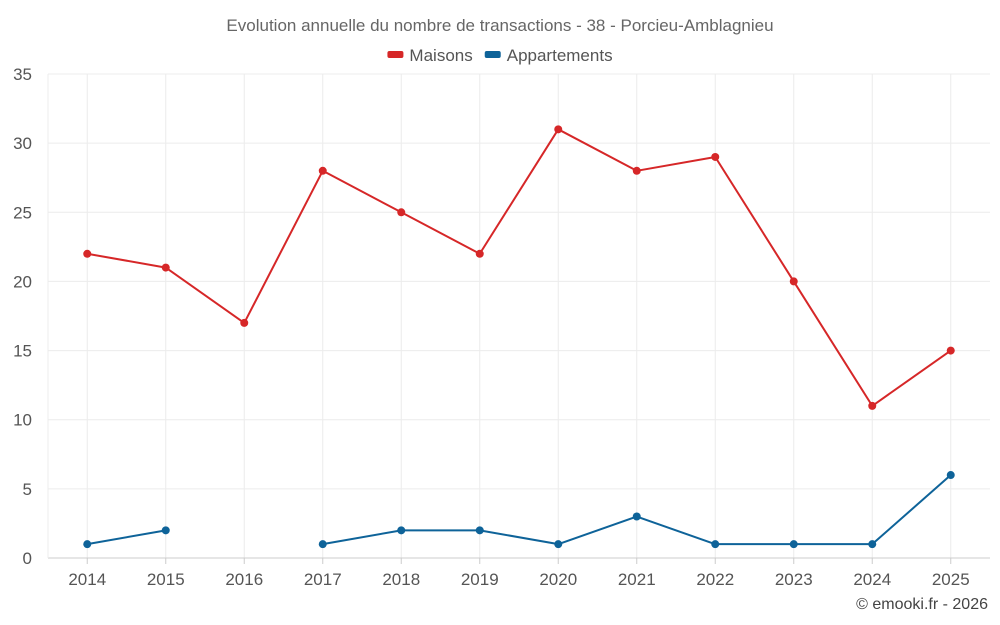 The height and width of the screenshot is (625, 1000). What do you see at coordinates (323, 579) in the screenshot?
I see `x-tick-label: 2017` at bounding box center [323, 579].